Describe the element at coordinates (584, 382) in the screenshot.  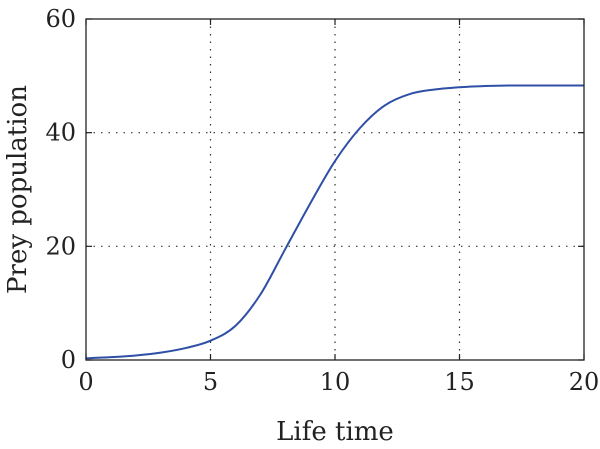
I see `x-tick-label: 20` at that location.